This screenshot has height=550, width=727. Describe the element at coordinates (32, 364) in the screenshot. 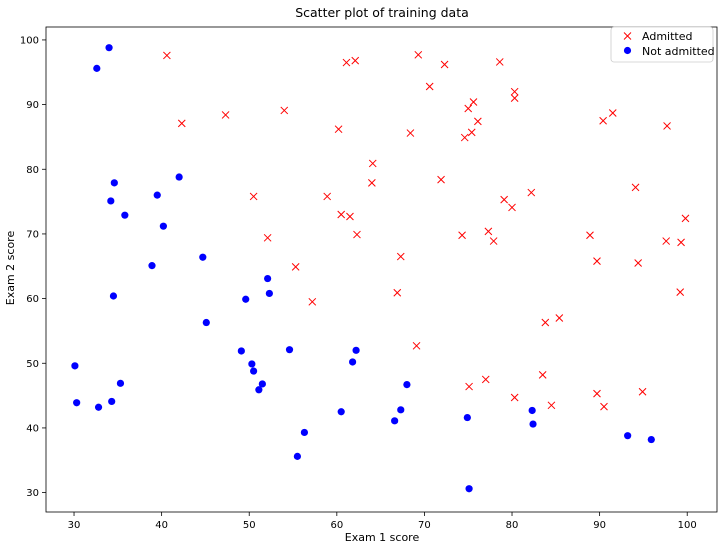

I see `y-tick-label: 50` at that location.